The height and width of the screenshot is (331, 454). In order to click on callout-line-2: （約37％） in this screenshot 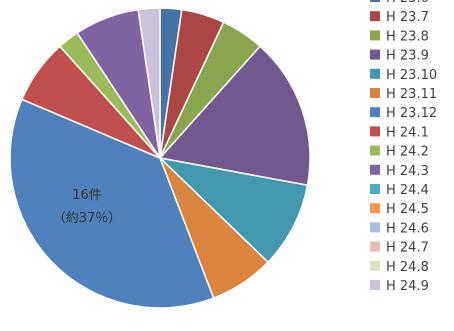, I will do `click(87, 218)`.